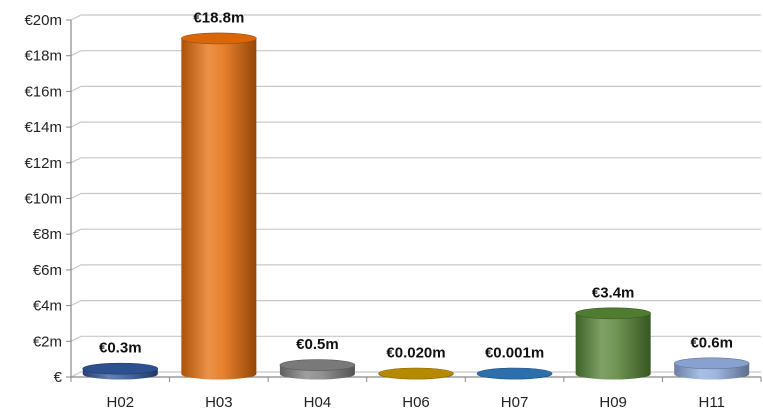  I want to click on x-tick-label: H02, so click(121, 402).